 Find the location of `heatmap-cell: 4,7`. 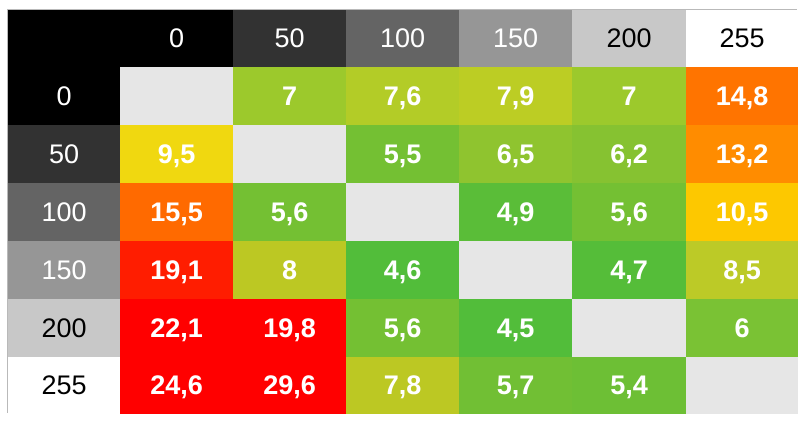

heatmap-cell: 4,7 is located at coordinates (629, 270).